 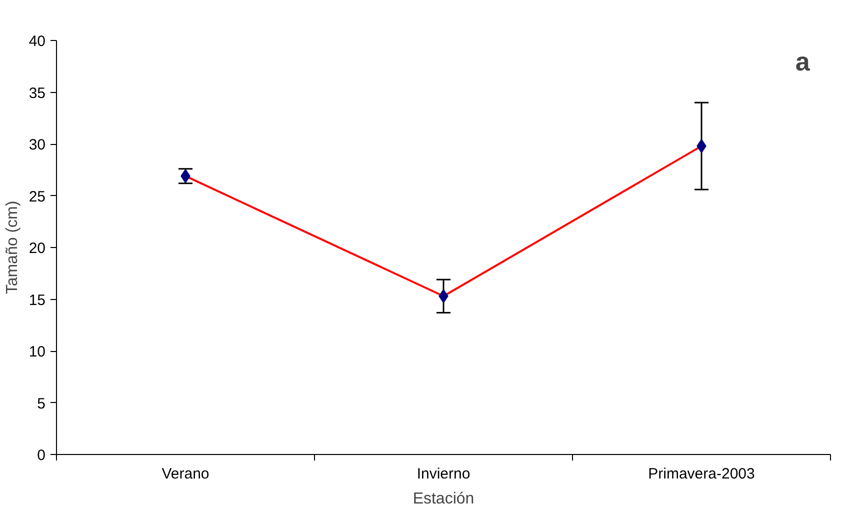 I want to click on x-tick-label: Invierno, so click(x=443, y=474).